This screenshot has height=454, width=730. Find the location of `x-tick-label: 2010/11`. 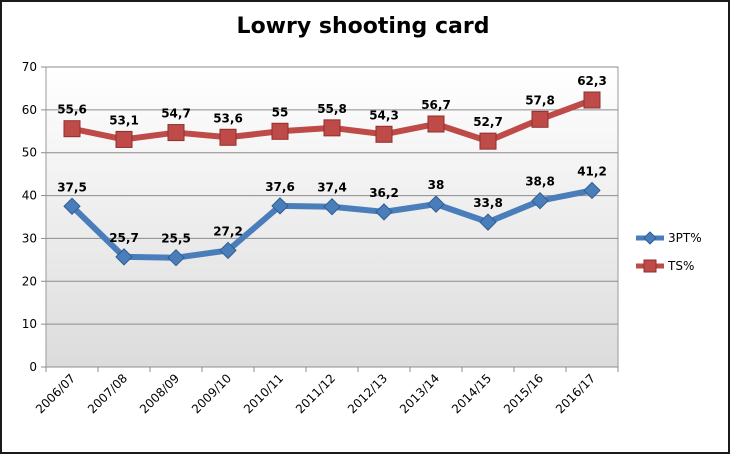

x-tick-label: 2010/11 is located at coordinates (263, 393).